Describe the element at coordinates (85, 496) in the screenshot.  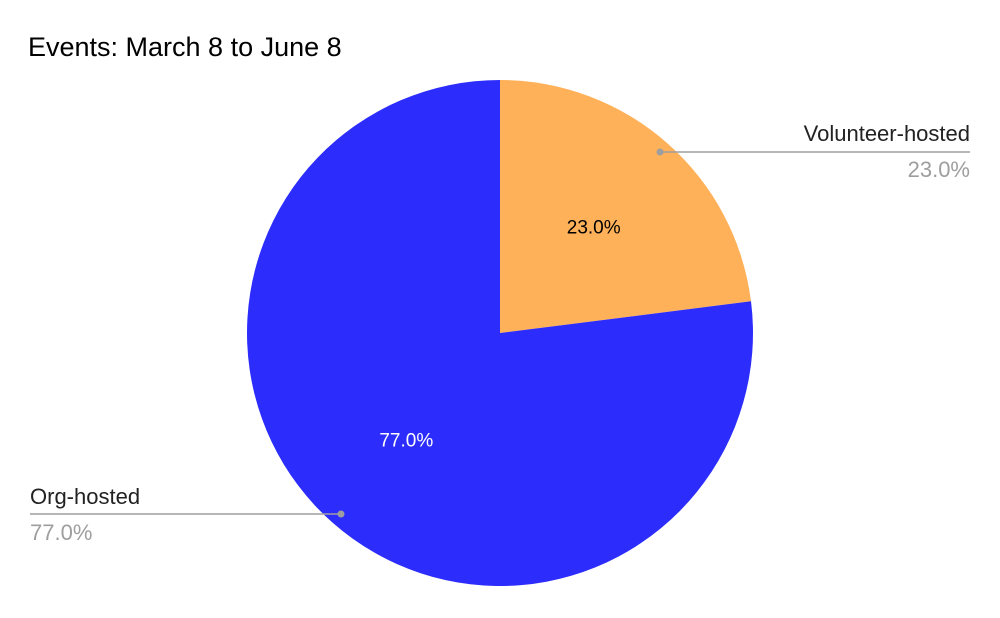
I see `callout-name-org-hosted: Org-hosted` at that location.